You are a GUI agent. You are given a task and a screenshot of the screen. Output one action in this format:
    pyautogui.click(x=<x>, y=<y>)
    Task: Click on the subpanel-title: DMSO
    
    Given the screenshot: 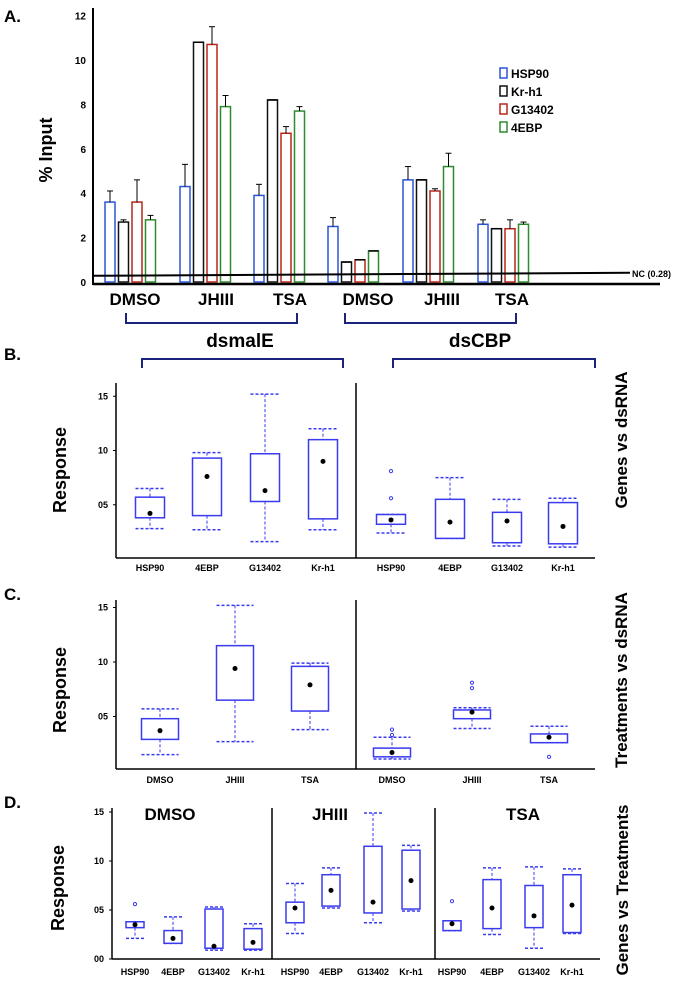 What is the action you would take?
    pyautogui.click(x=170, y=814)
    